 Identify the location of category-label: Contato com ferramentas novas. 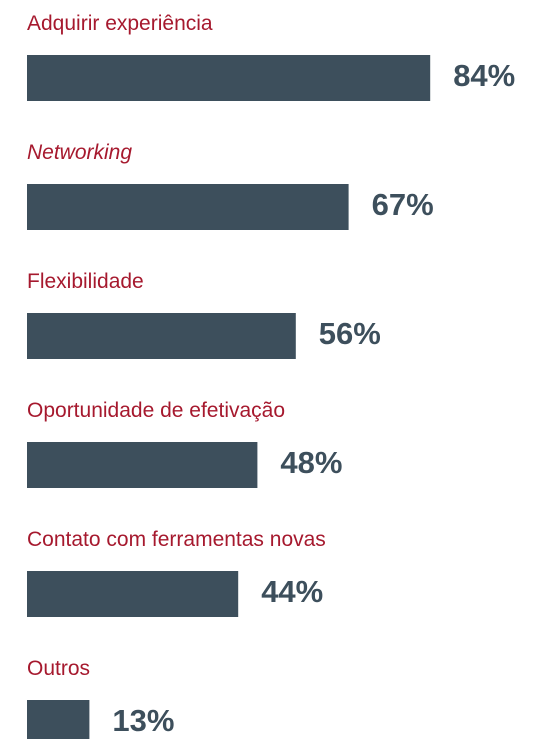
(176, 539).